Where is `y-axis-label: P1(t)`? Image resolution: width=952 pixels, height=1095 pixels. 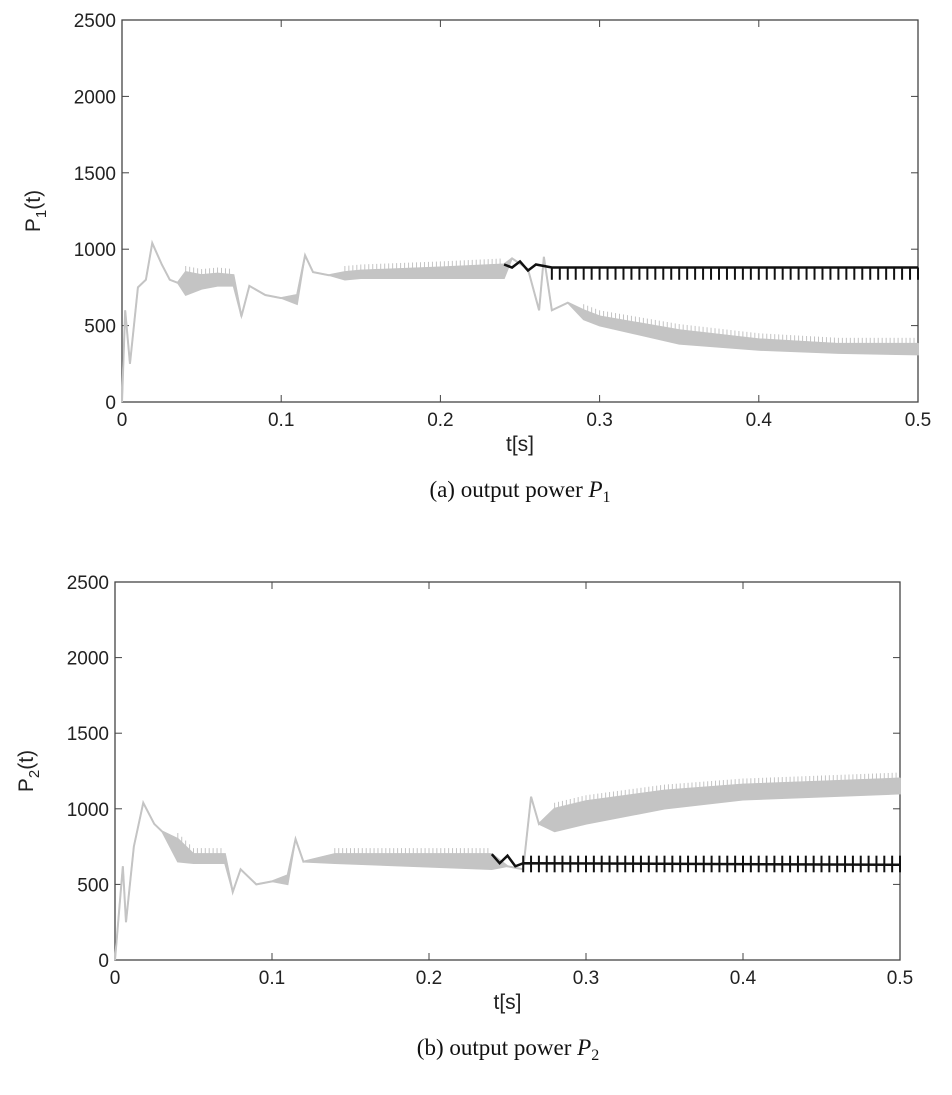 y-axis-label: P1(t) is located at coordinates (36, 211).